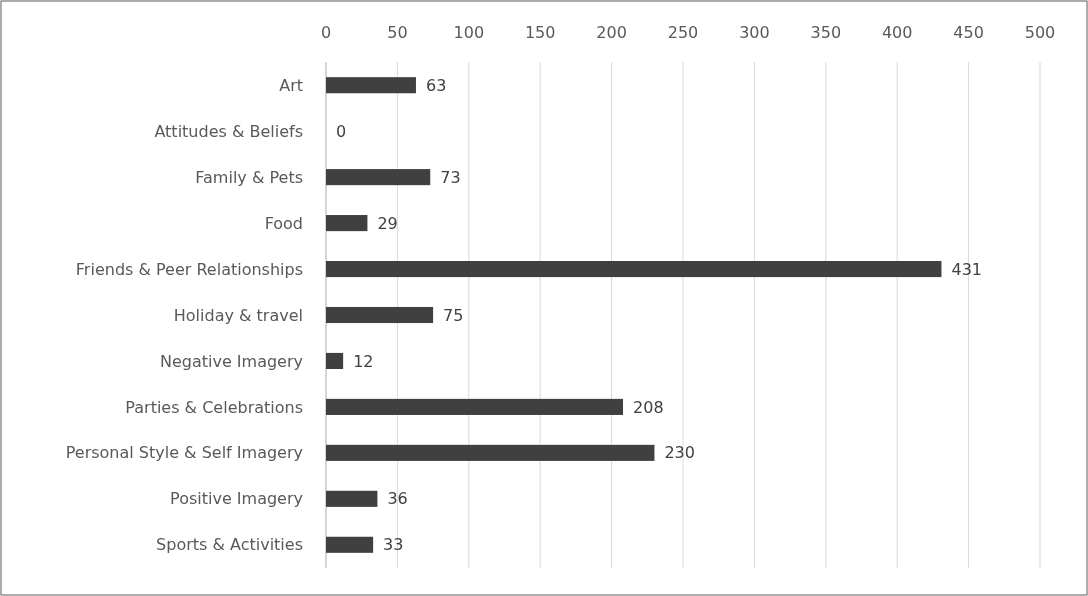  What do you see at coordinates (648, 407) in the screenshot?
I see `data-label: 208` at bounding box center [648, 407].